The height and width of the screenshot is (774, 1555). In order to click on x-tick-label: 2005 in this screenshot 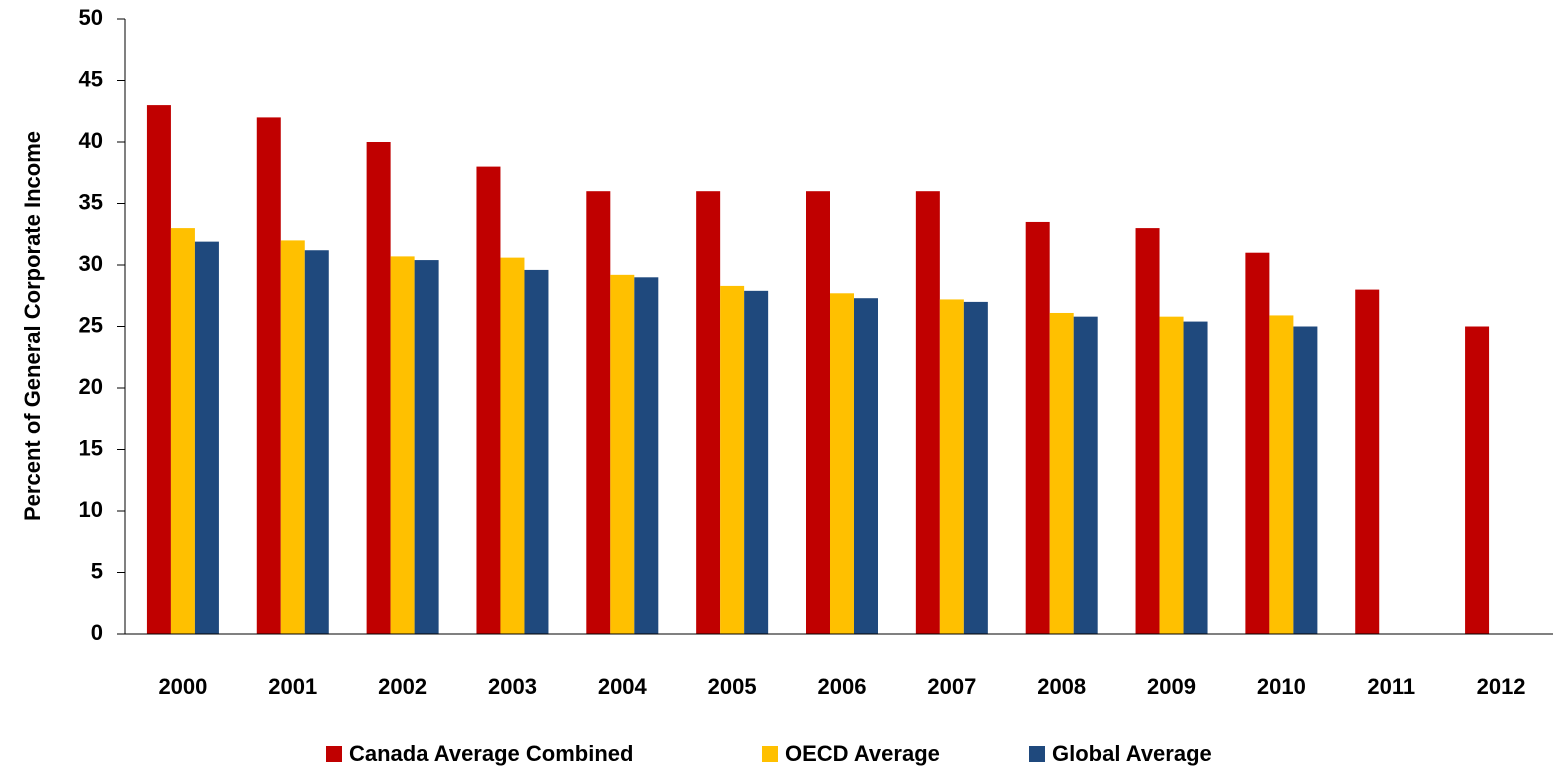, I will do `click(732, 686)`.